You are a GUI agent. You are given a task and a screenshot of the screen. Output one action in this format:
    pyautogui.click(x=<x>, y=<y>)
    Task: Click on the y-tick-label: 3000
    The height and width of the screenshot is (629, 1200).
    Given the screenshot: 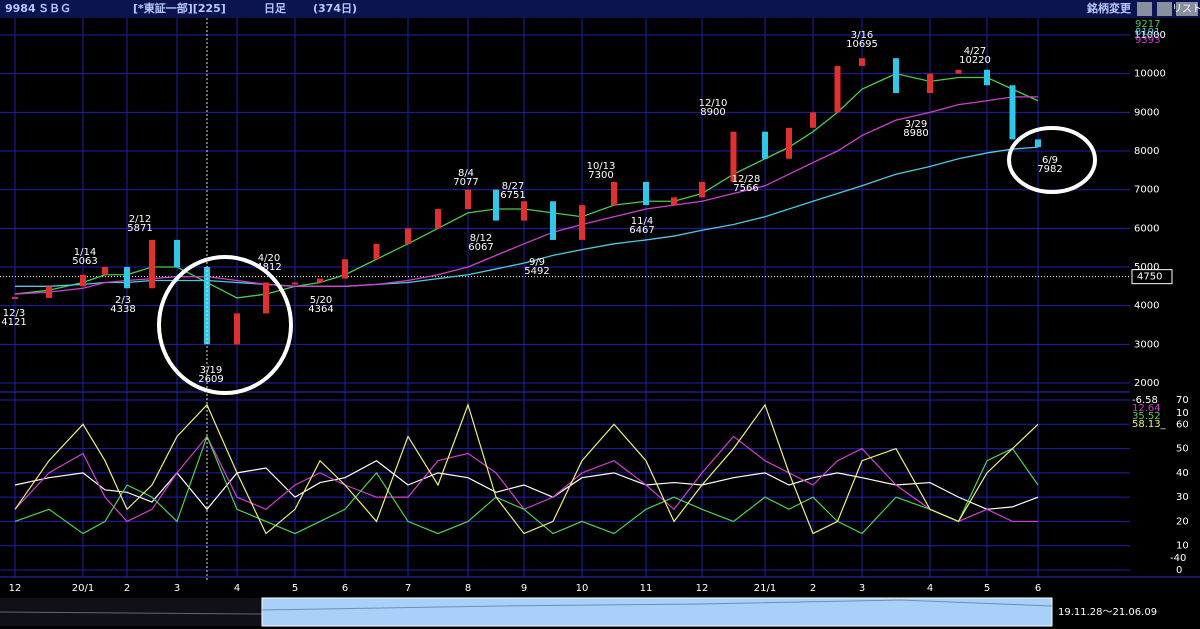 What is the action you would take?
    pyautogui.click(x=1146, y=344)
    